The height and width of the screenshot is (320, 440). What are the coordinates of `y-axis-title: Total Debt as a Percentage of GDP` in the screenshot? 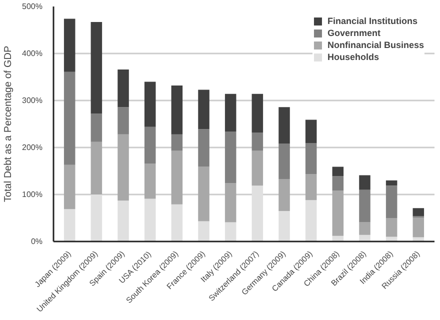 It's located at (8, 124).